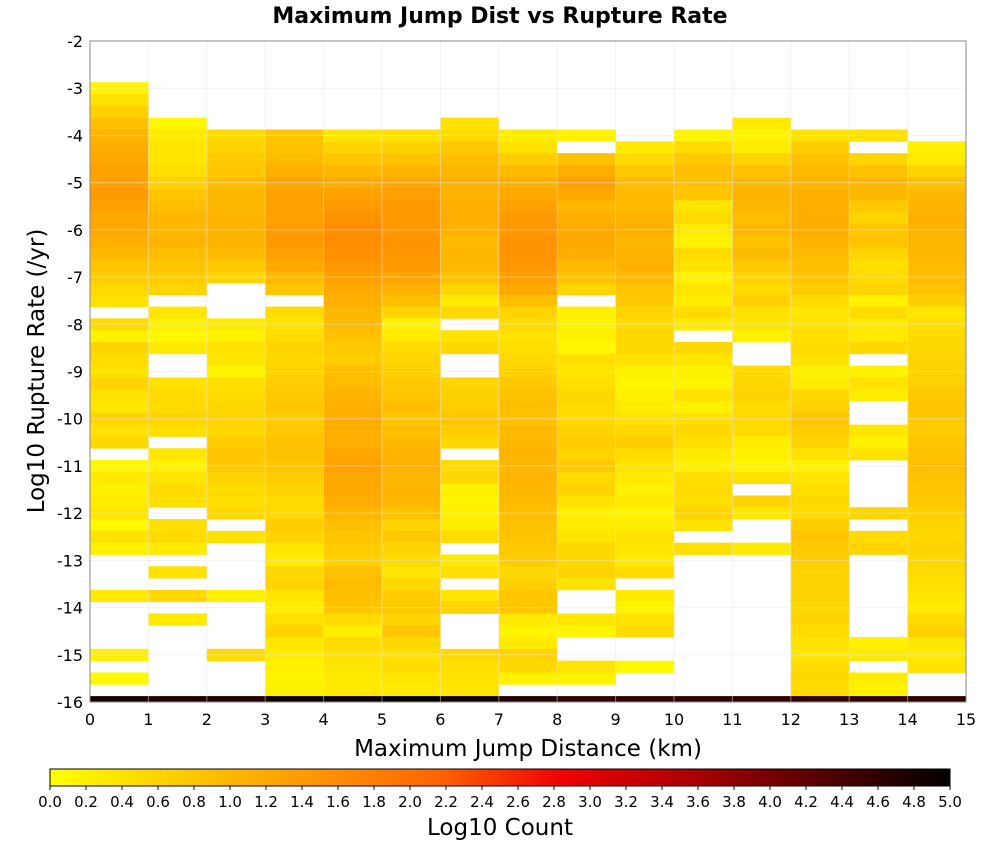 This screenshot has height=850, width=1000. I want to click on colorbar-tick-label: 0.8, so click(194, 802).